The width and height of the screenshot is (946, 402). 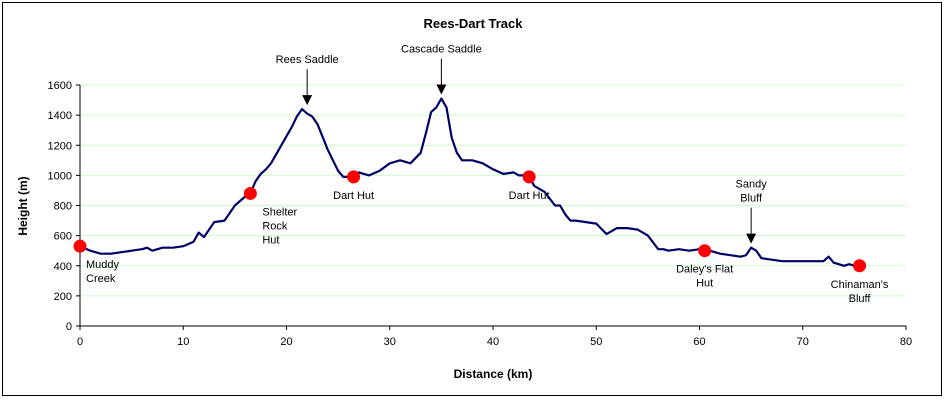 I want to click on marker-label: Shelter, so click(x=279, y=212).